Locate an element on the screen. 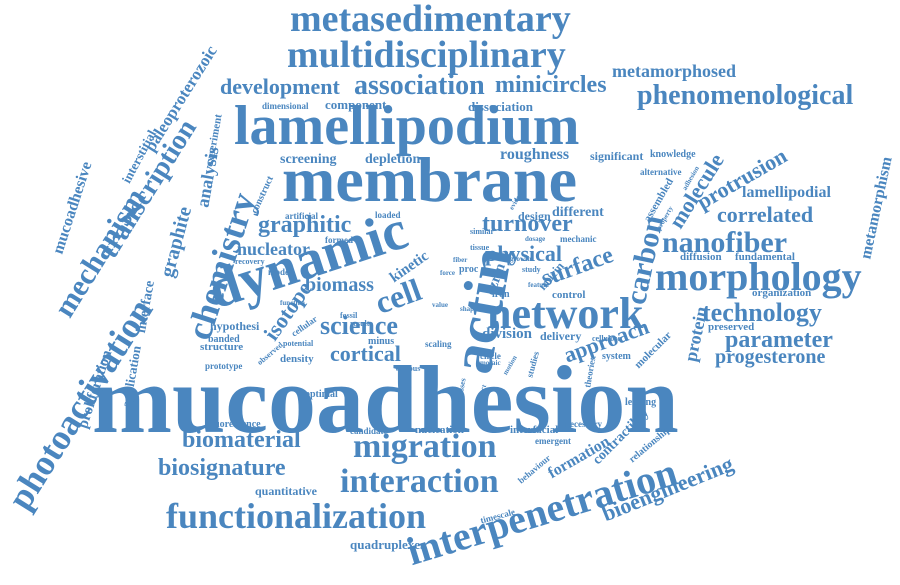 Image resolution: width=900 pixels, height=585 pixels. word-metasedimentary: metasedimentary is located at coordinates (430, 20).